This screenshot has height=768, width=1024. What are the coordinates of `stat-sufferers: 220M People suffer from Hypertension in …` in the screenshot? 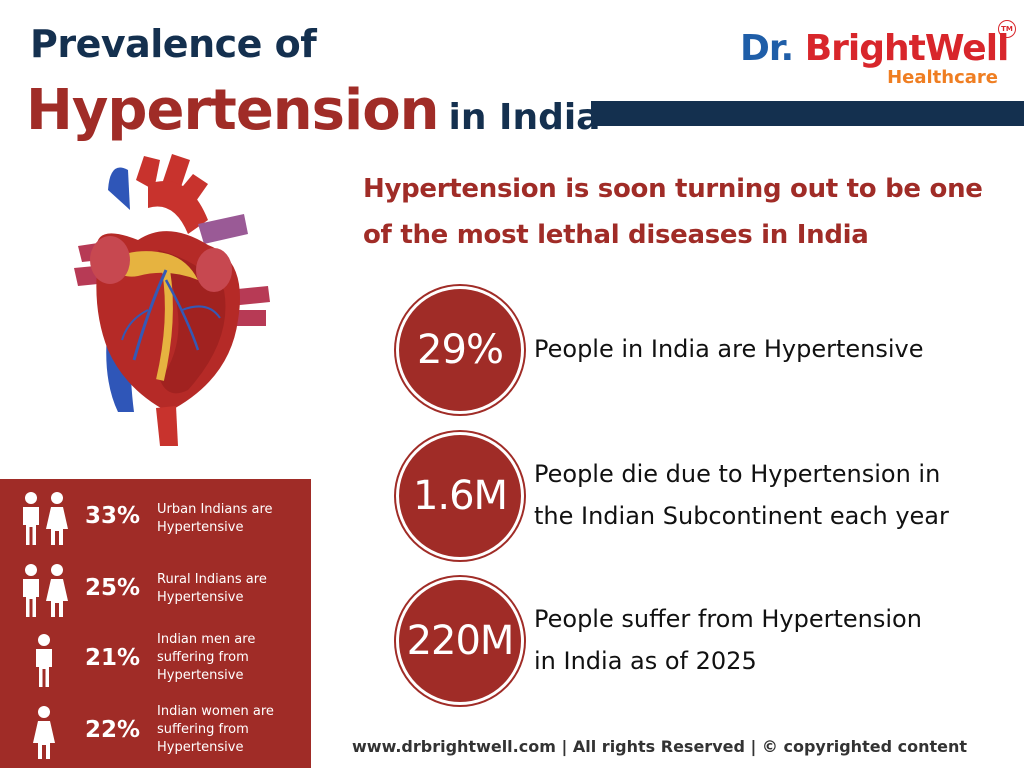 It's located at (706, 642).